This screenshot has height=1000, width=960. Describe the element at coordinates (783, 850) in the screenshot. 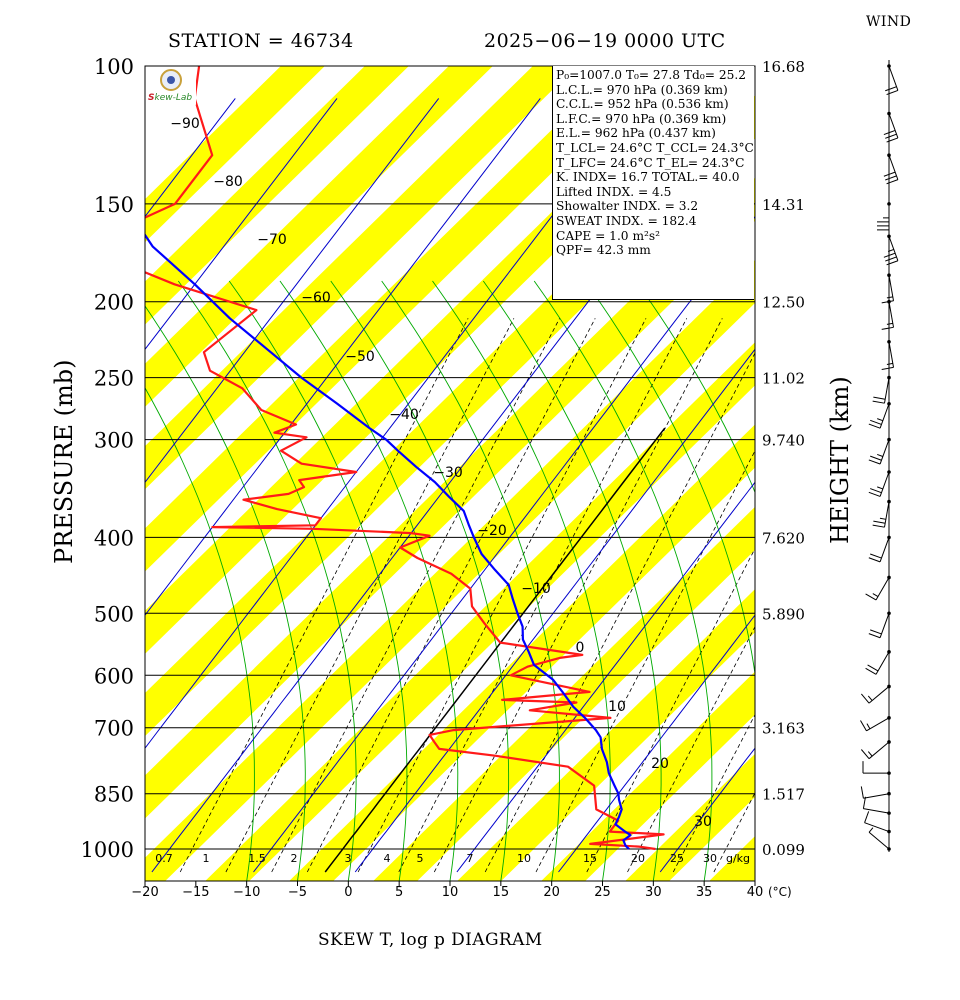

I see `height-tick-label: 0.099` at that location.